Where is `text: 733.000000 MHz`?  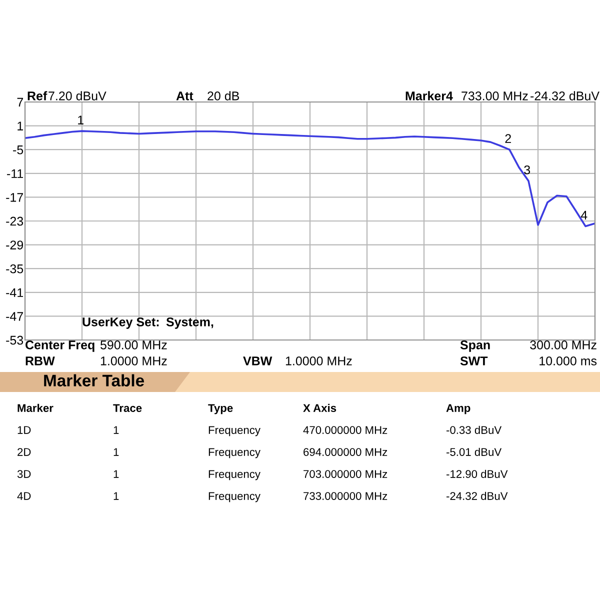
text: 733.000000 MHz is located at coordinates (346, 496).